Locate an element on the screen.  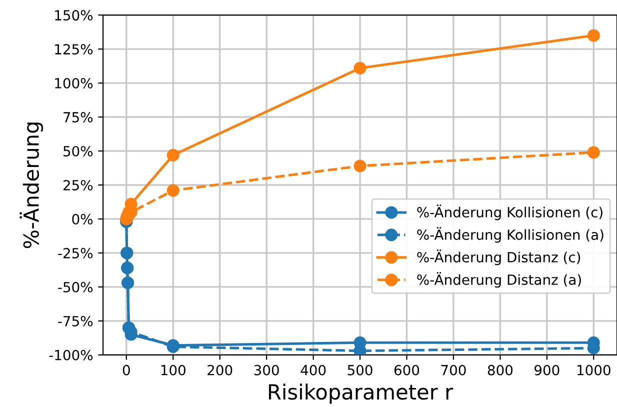
x-tick-label: 0 is located at coordinates (126, 370).